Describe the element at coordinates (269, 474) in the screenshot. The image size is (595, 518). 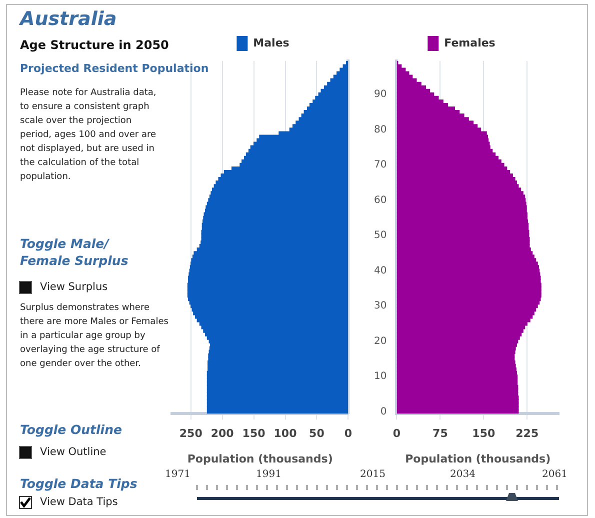
I see `text: 1991` at that location.